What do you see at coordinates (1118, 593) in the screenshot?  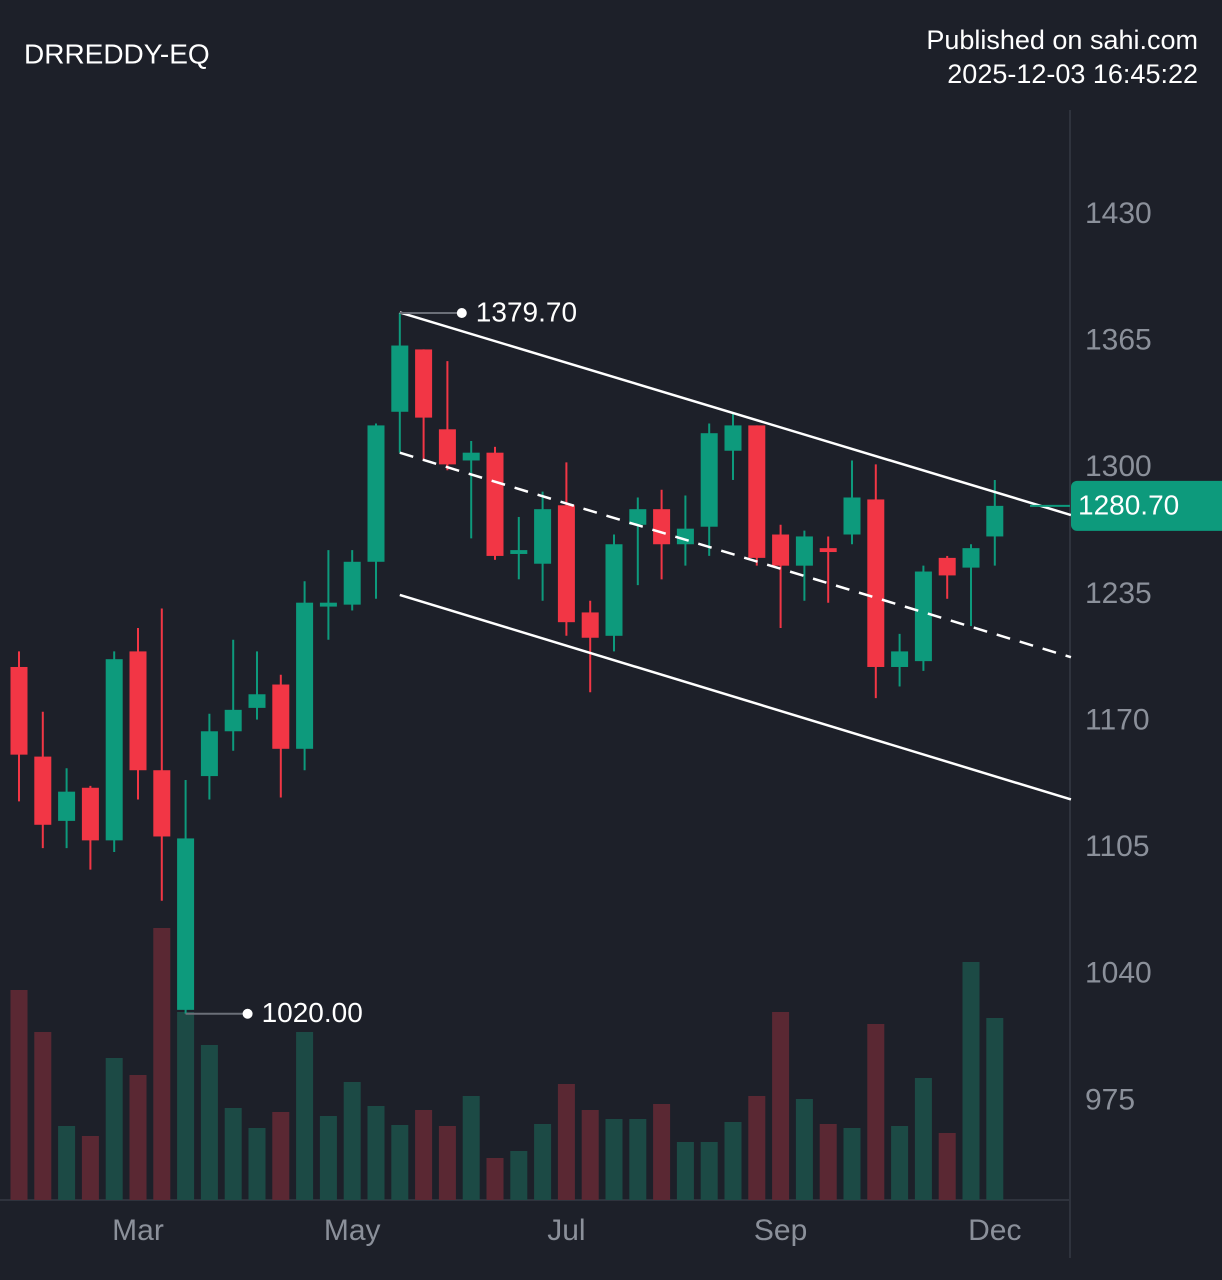 I see `y-tick-label: 1235` at bounding box center [1118, 593].